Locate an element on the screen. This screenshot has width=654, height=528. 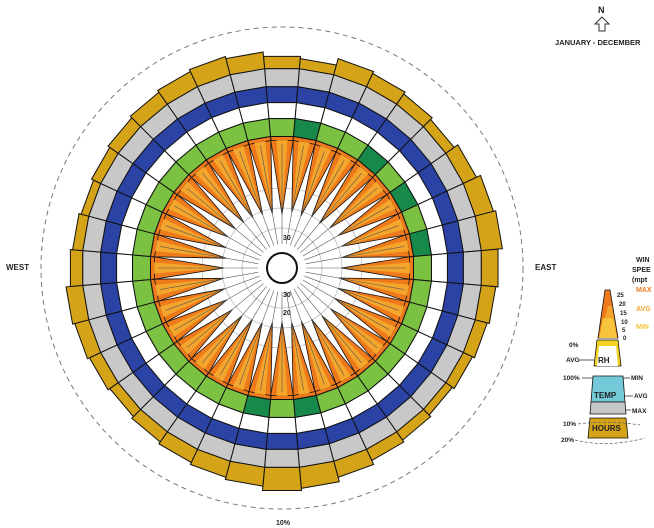
legend-temp-max: MAX is located at coordinates (639, 411).